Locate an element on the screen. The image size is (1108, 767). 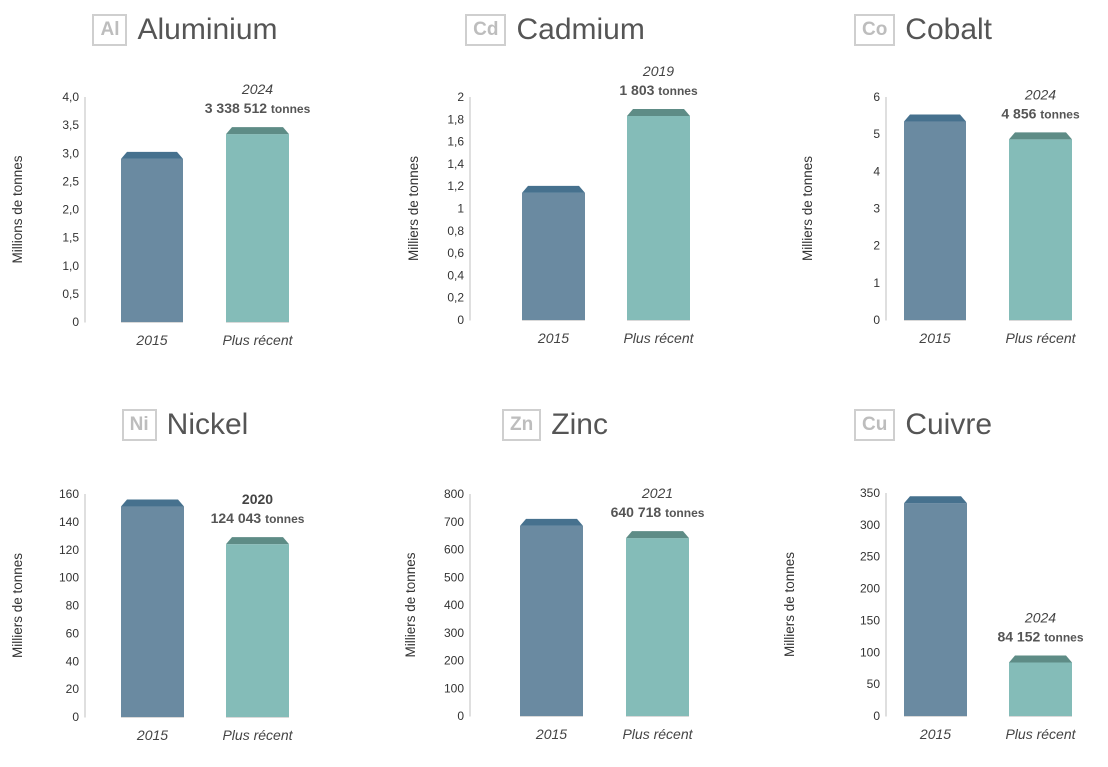
annotation-value: 640 718 tonnes is located at coordinates (658, 512).